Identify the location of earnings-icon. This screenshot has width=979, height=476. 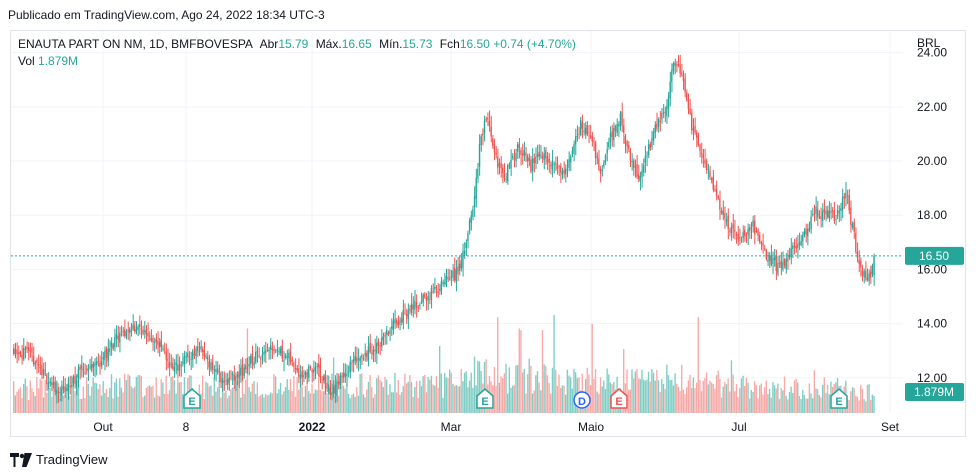
(192, 398).